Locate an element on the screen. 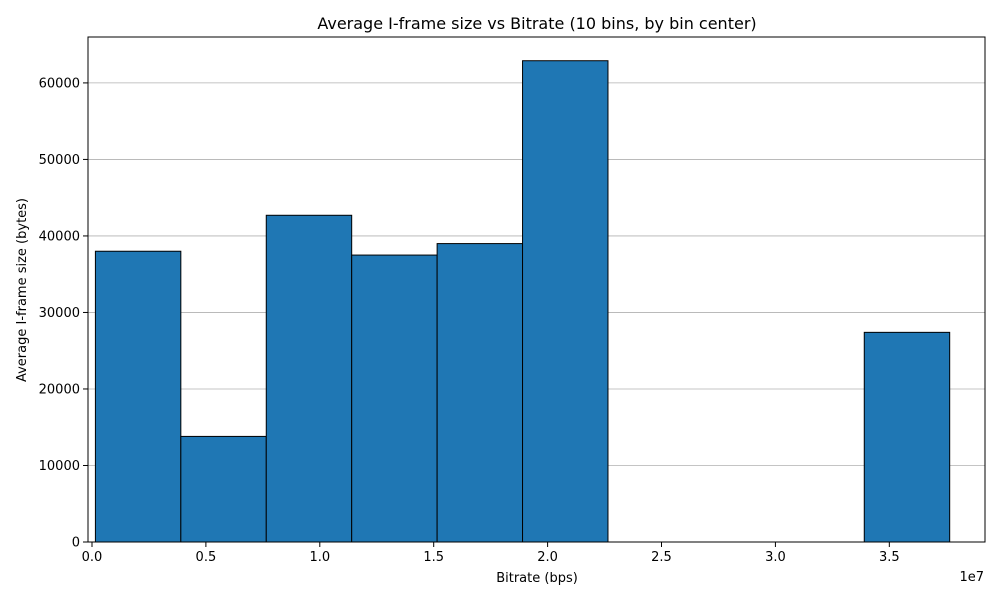  y-axis-ticks: 0 10000 20000 30000 40000 50000 60000 is located at coordinates (63, 313).